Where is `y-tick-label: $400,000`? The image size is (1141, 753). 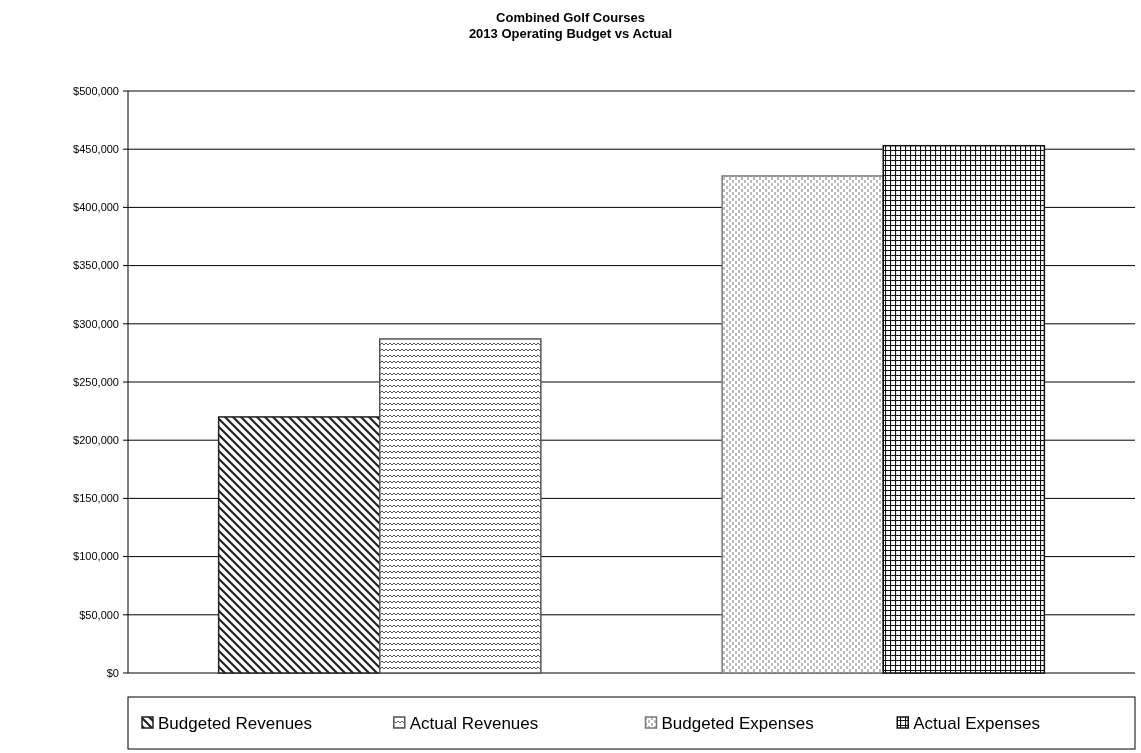
y-tick-label: $400,000 is located at coordinates (96, 207).